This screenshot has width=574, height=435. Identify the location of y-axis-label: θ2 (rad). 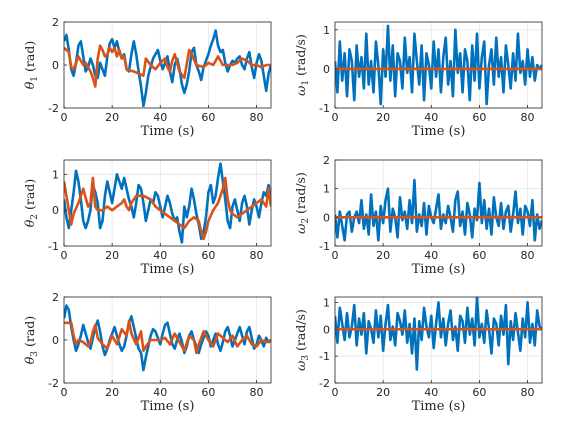
(31, 203).